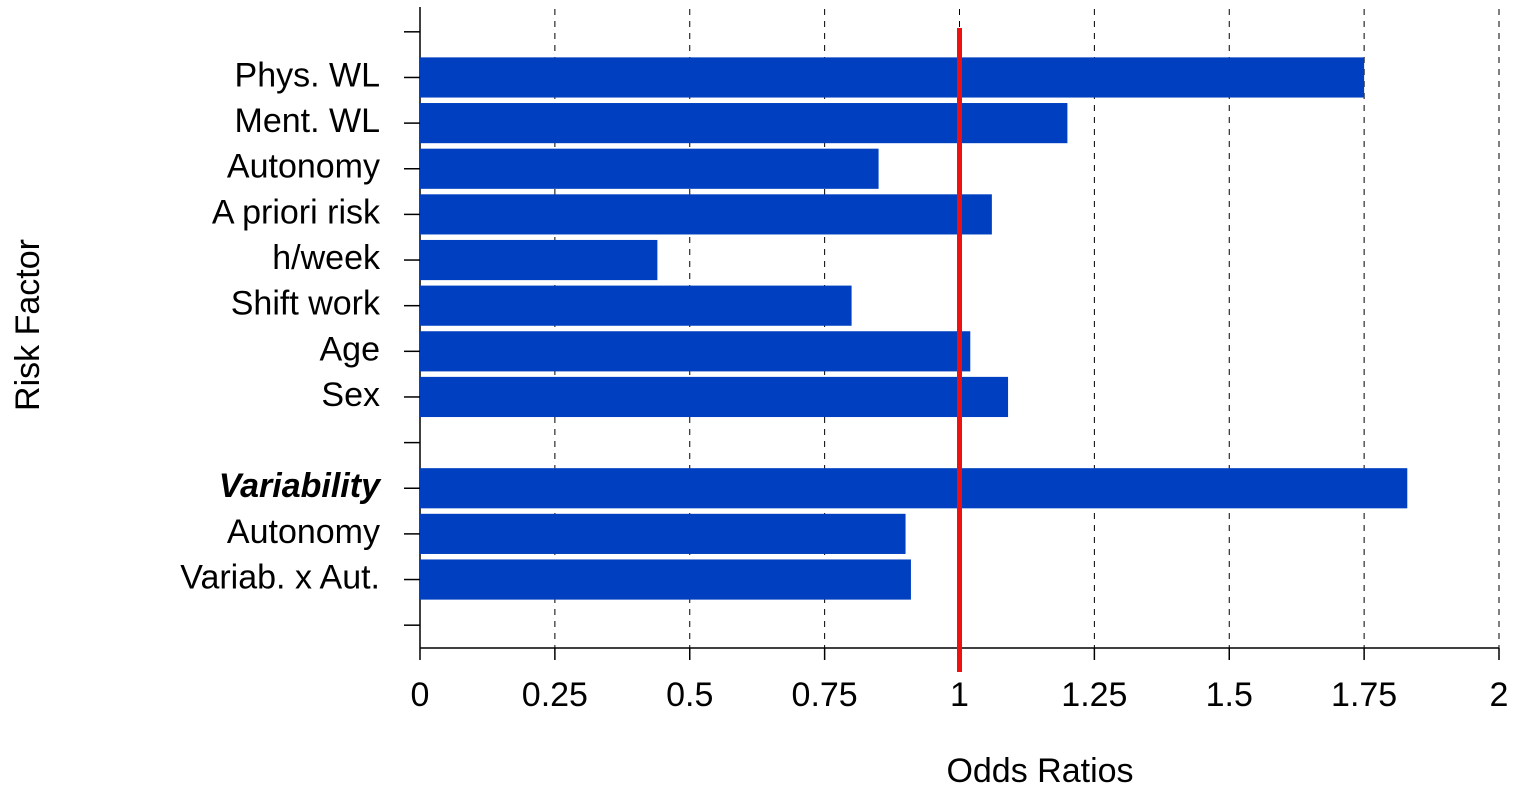 The width and height of the screenshot is (1523, 795). I want to click on y-tick-label: h/week, so click(326, 258).